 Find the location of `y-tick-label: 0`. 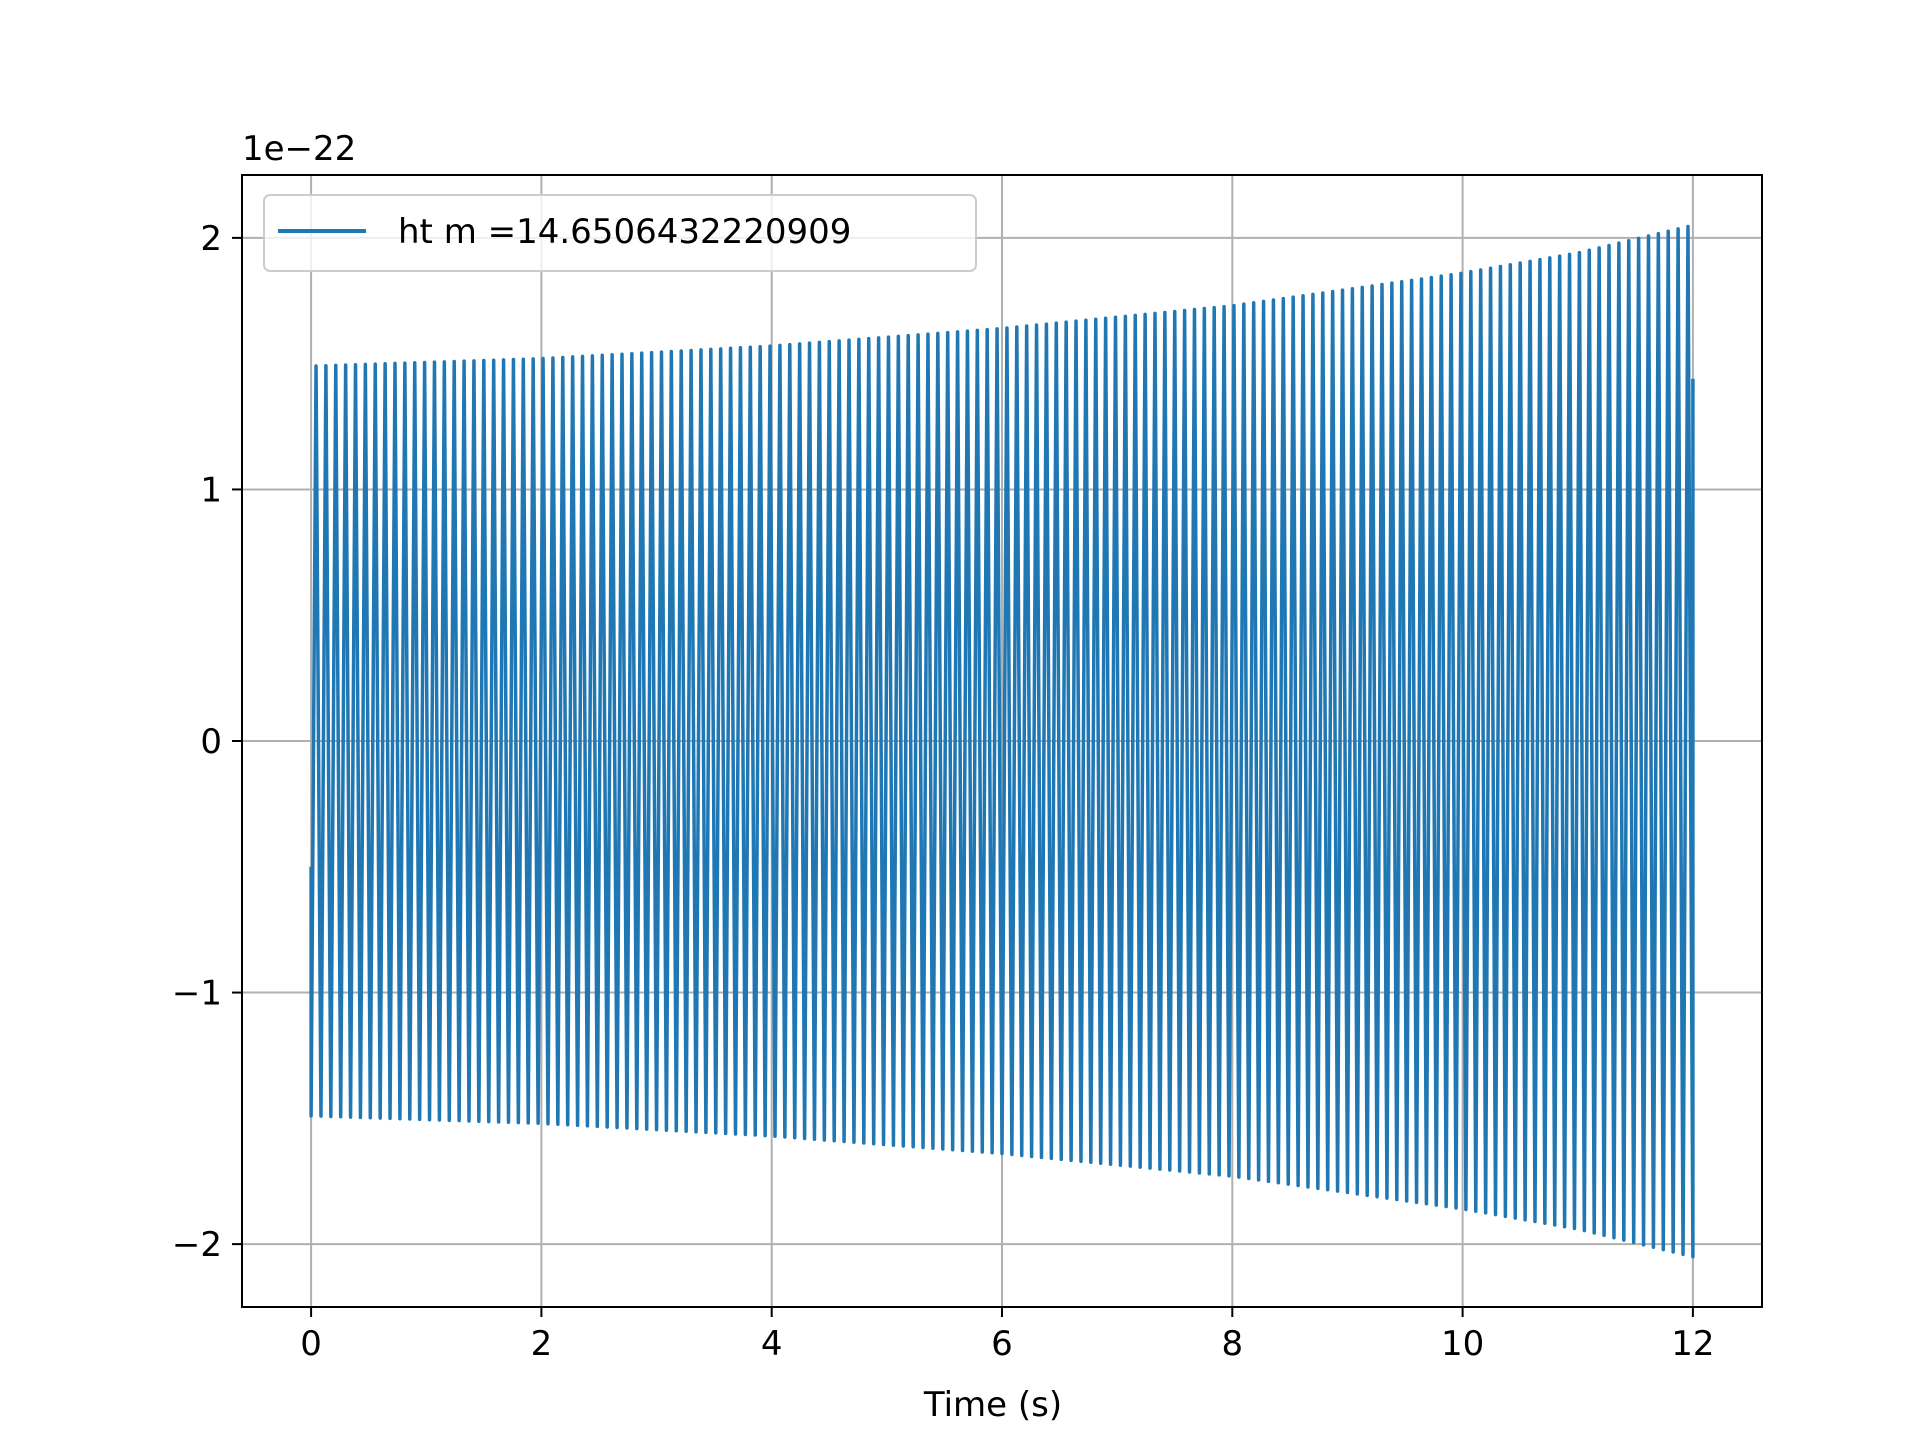

y-tick-label: 0 is located at coordinates (211, 742).